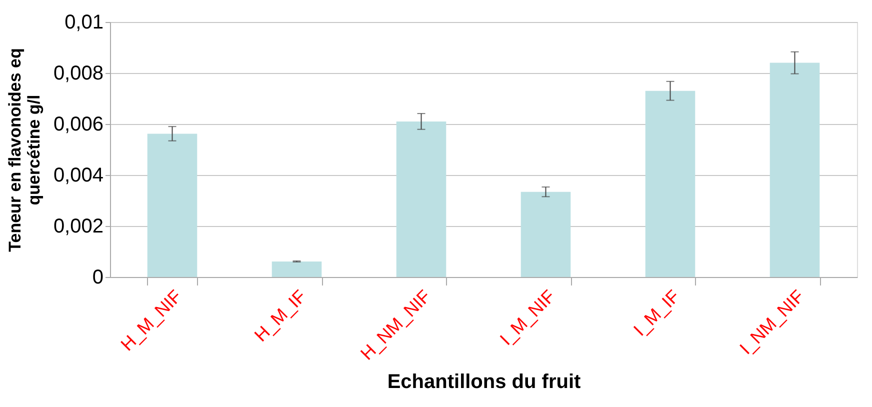 The height and width of the screenshot is (407, 872). What do you see at coordinates (78, 227) in the screenshot?
I see `y-tick-label: 0,002` at bounding box center [78, 227].